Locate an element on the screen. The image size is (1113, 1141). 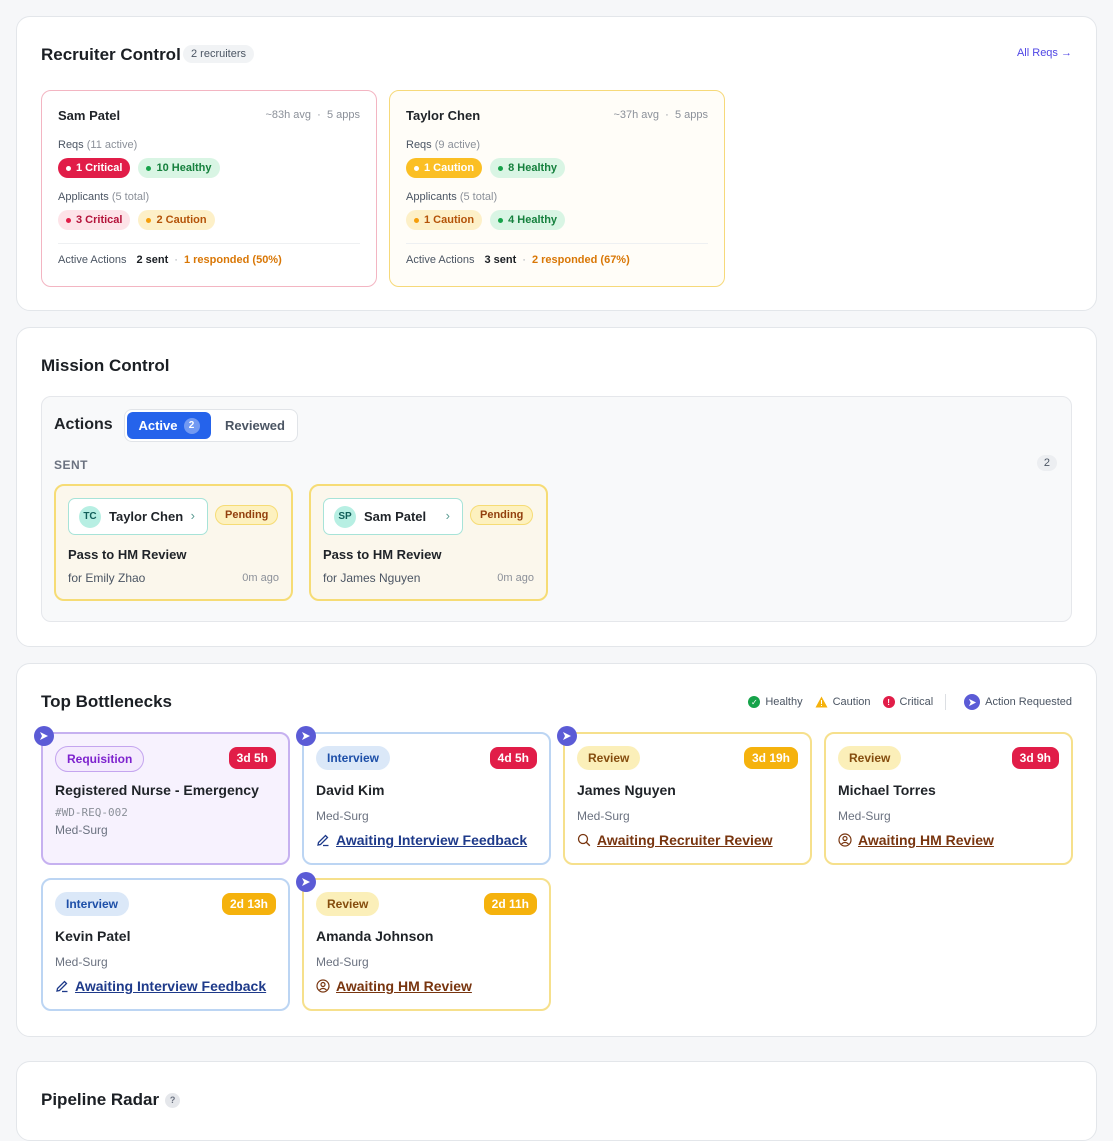
req-chips: 1 Caution 8 Healthy is located at coordinates (486, 168).